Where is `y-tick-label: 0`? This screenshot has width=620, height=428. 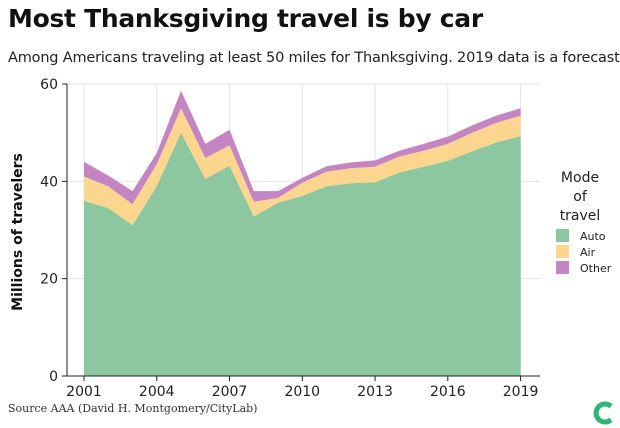 y-tick-label: 0 is located at coordinates (53, 377).